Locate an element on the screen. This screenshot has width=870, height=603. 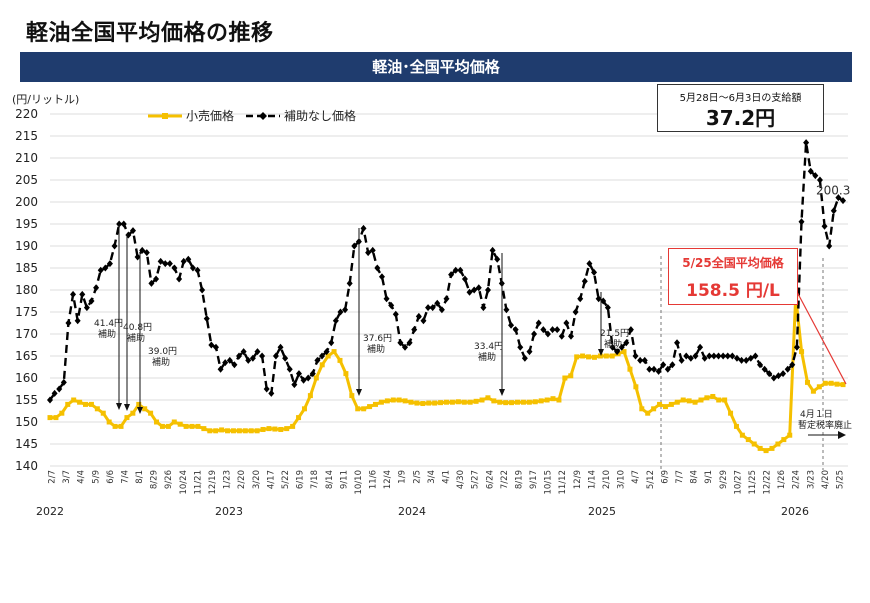
subsidy-amount-value: 37.2円 is located at coordinates (740, 118).